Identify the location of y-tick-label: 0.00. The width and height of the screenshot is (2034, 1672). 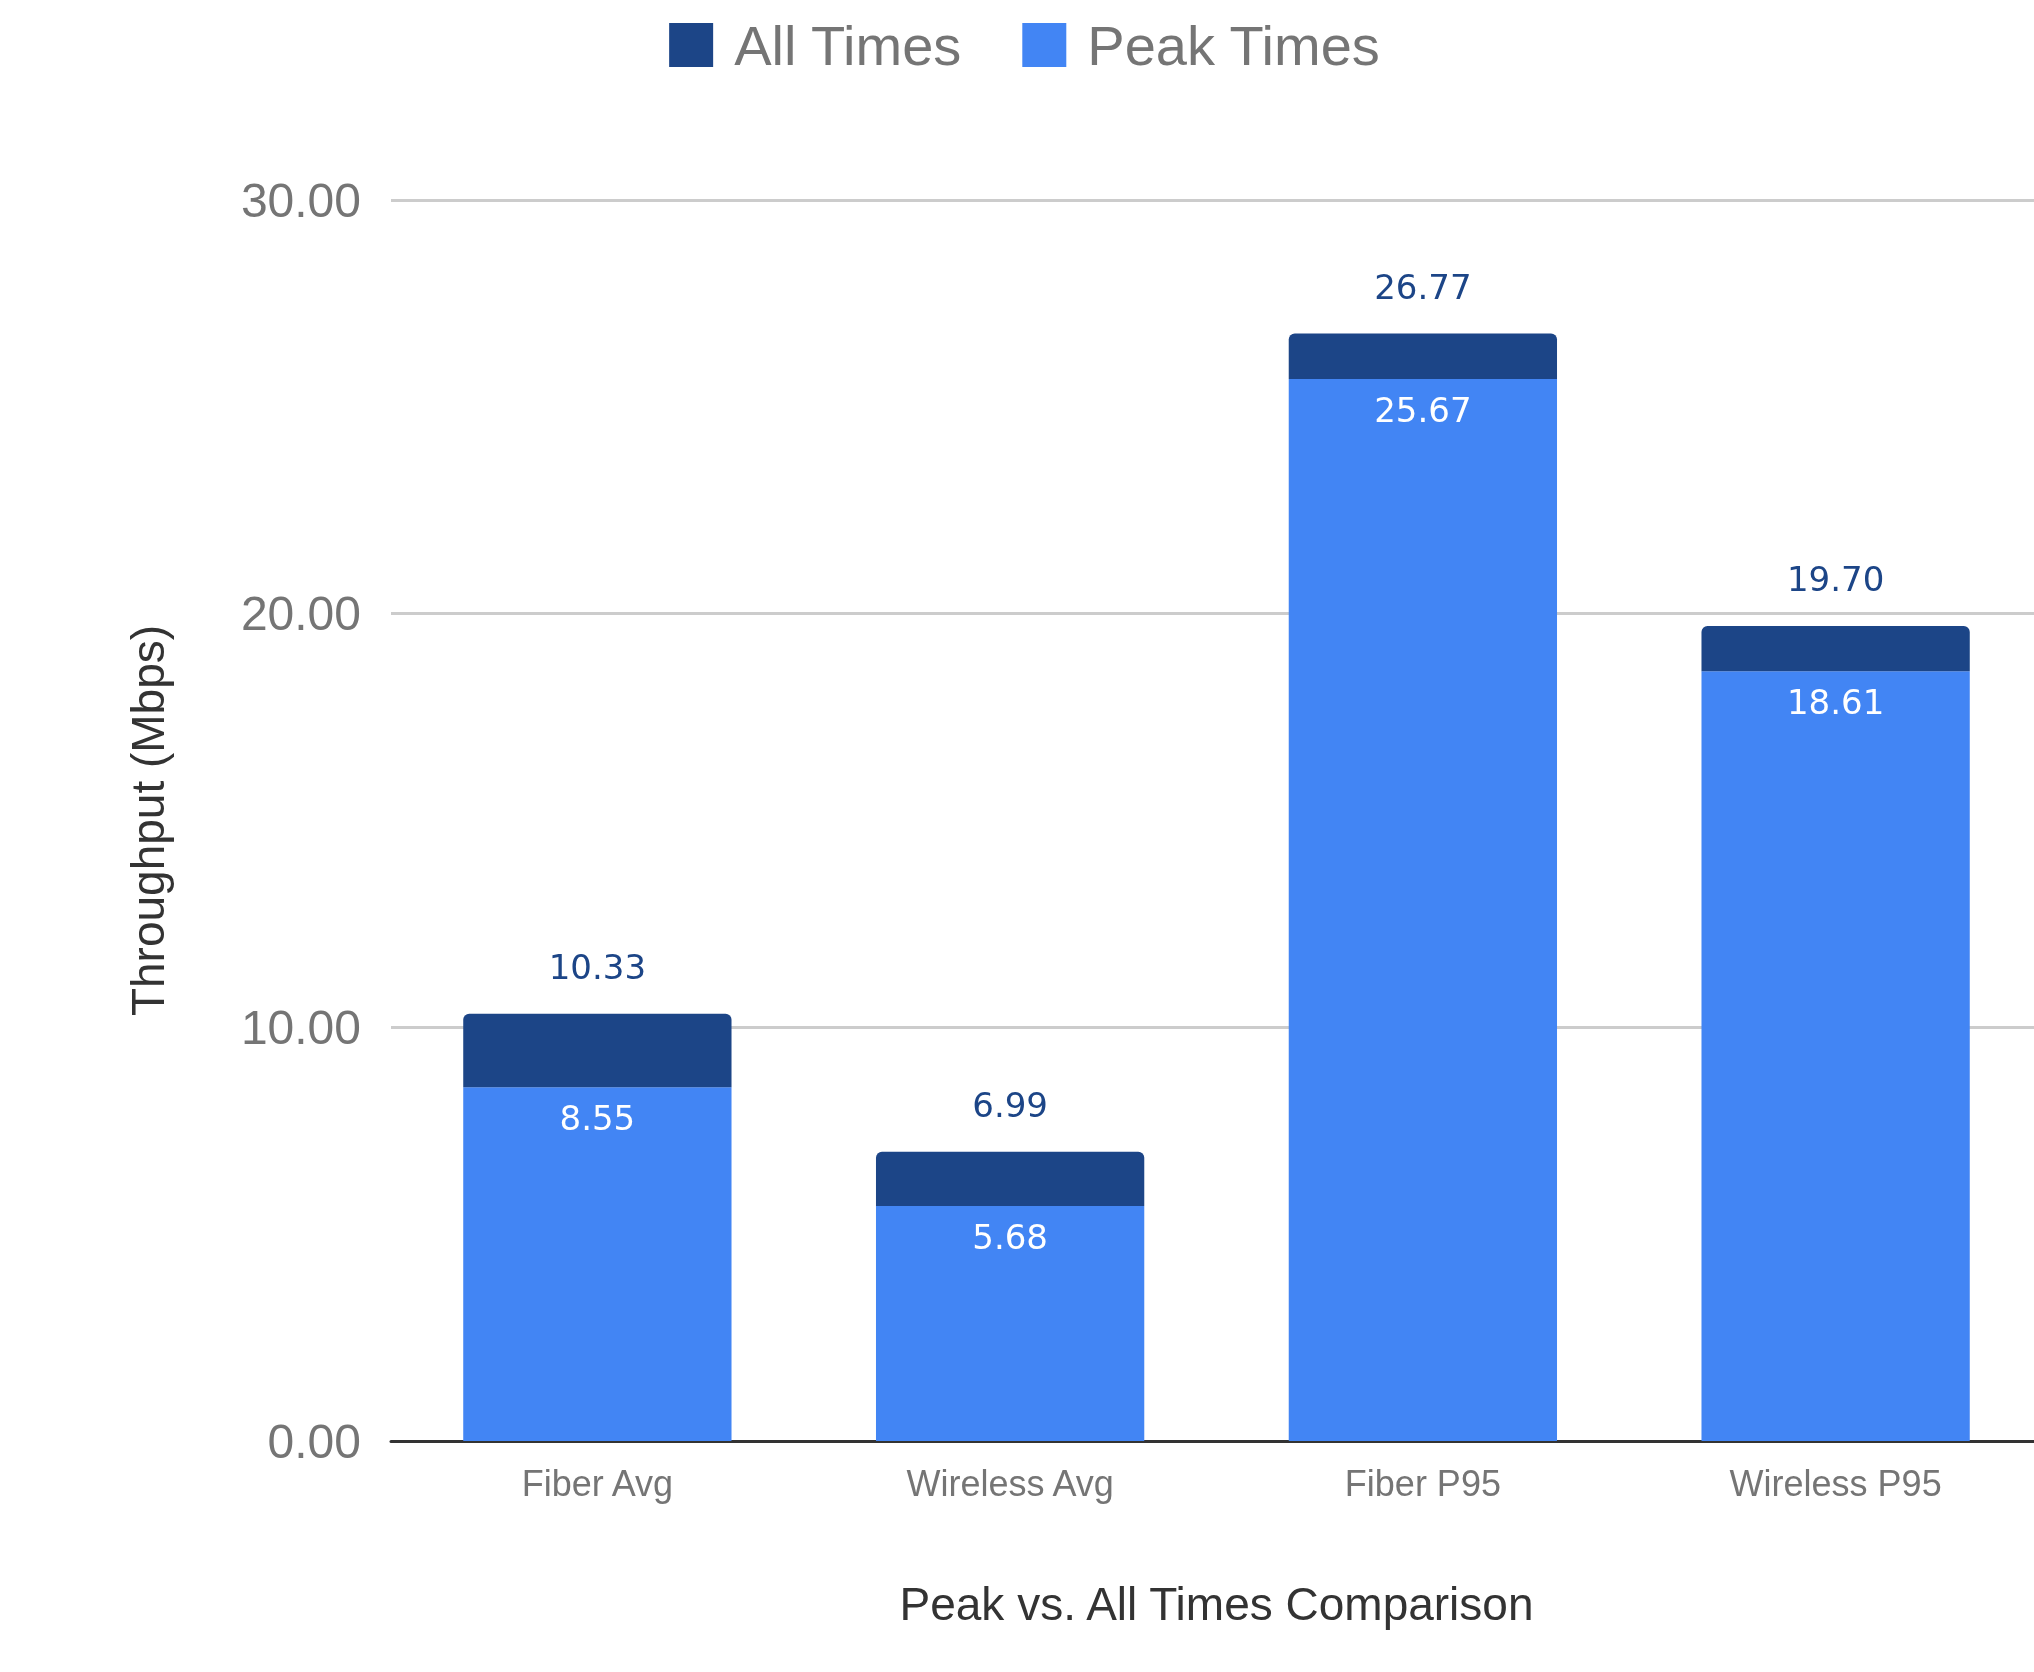
(314, 1441).